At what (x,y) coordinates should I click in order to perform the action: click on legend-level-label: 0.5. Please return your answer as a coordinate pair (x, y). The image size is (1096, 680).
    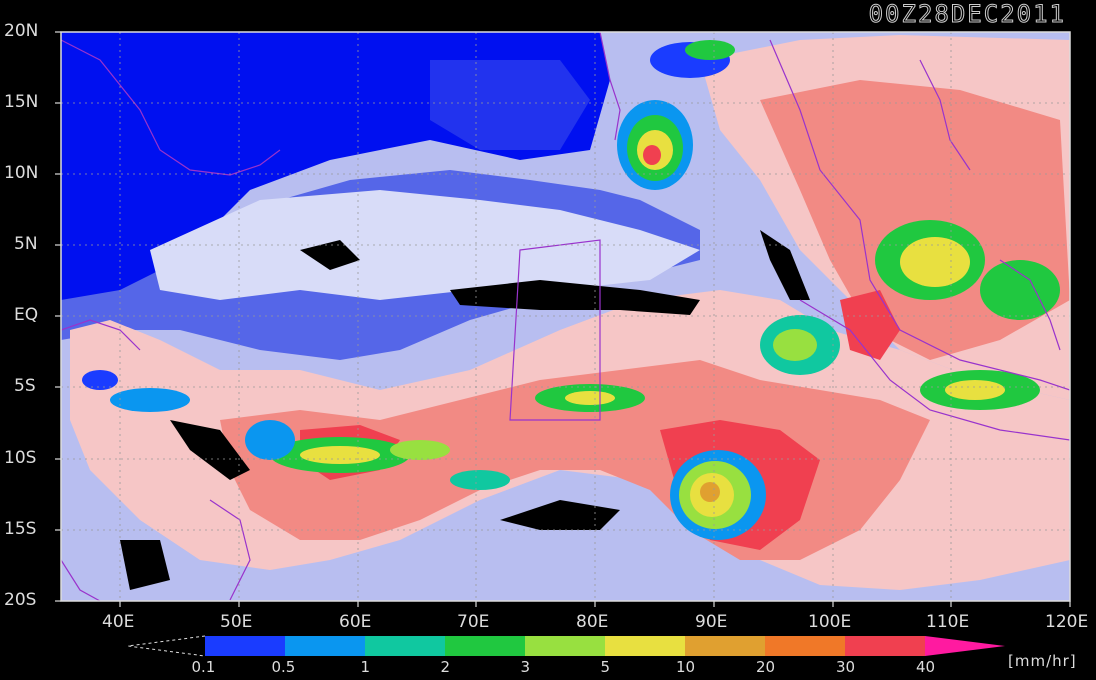
    Looking at the image, I should click on (283, 667).